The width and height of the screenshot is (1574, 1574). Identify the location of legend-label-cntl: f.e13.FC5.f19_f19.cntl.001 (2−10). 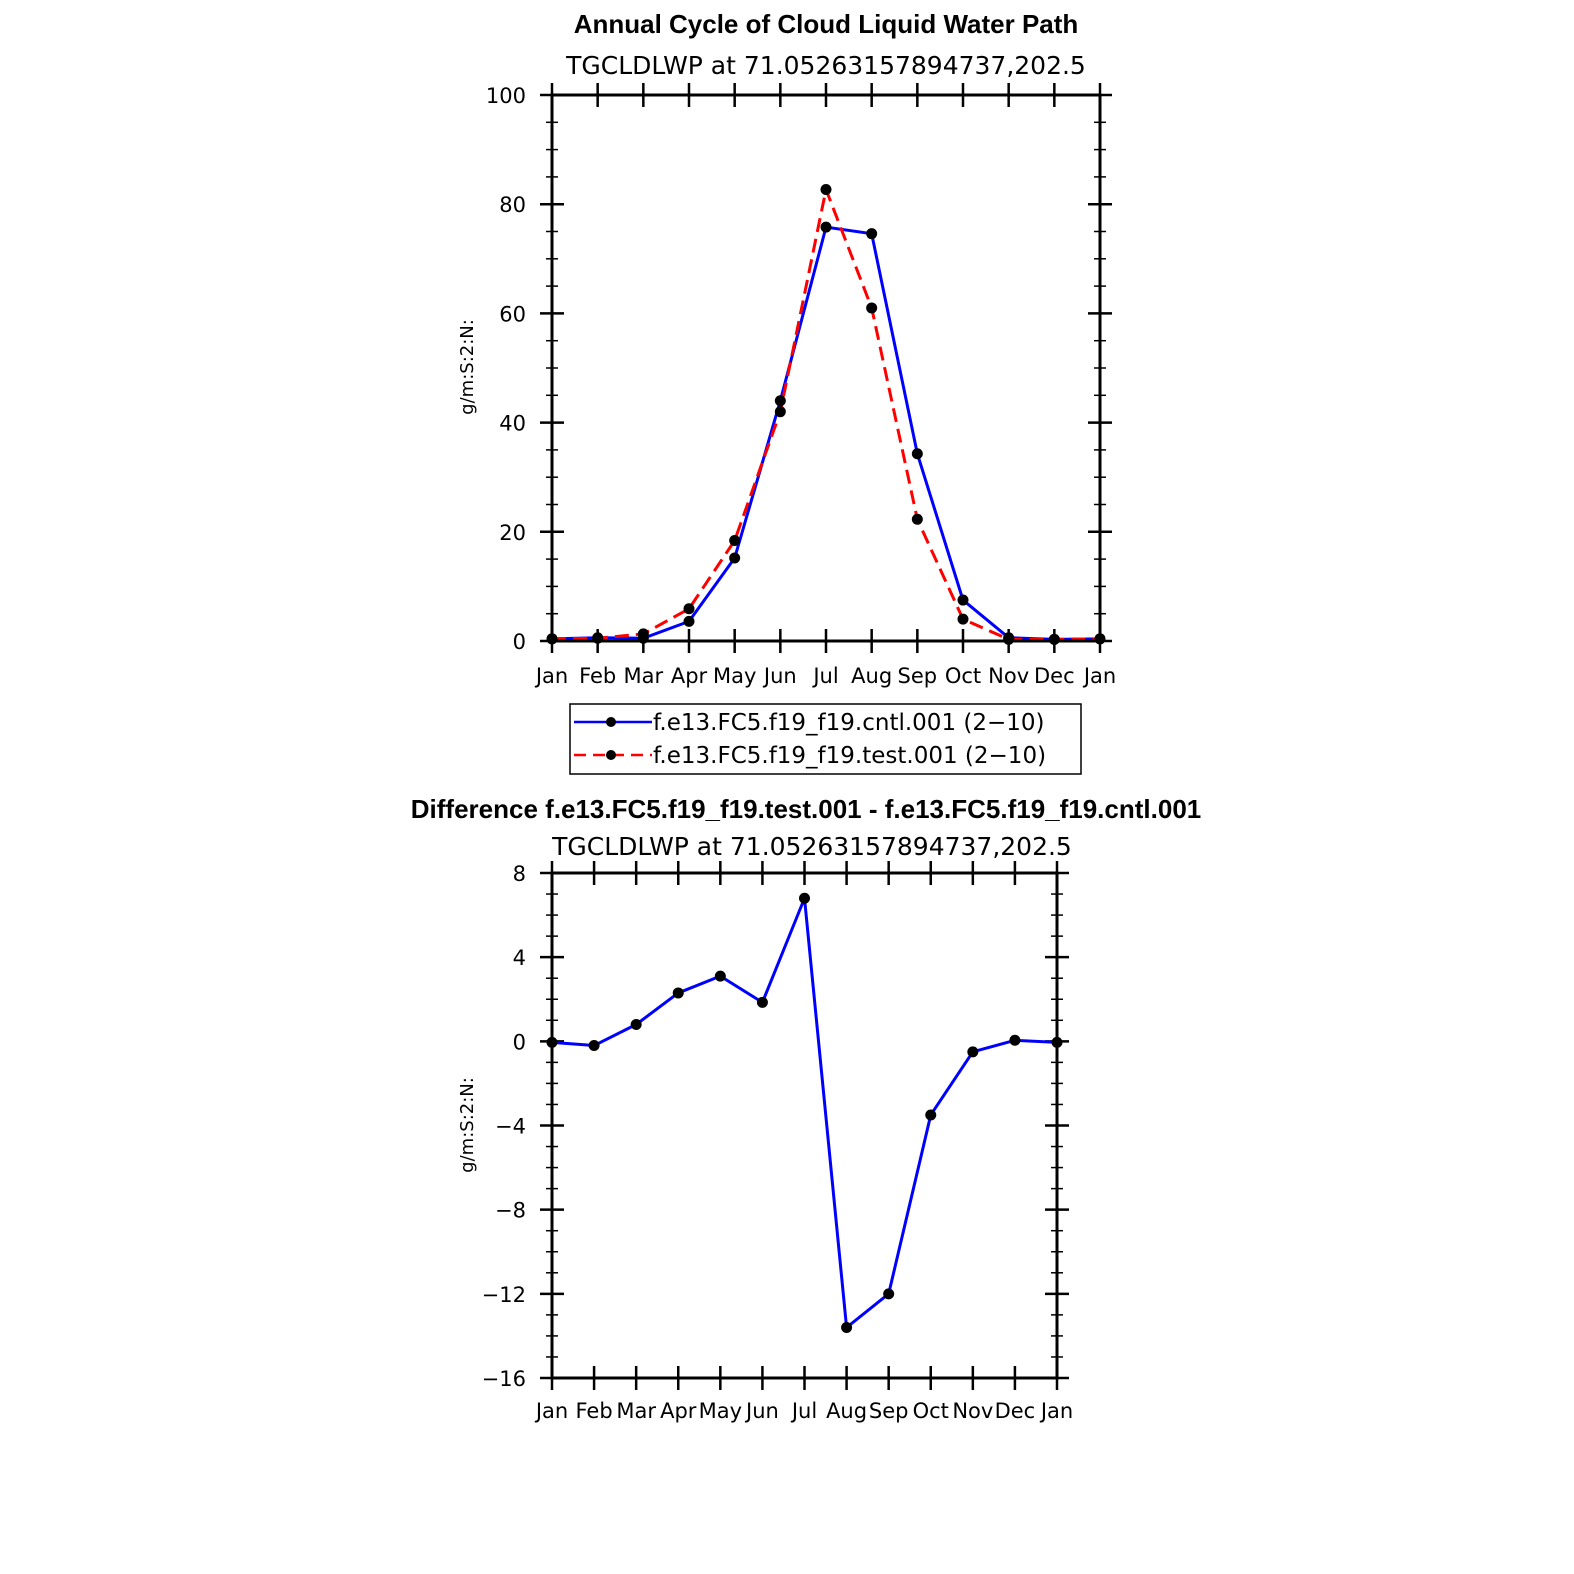
(849, 723).